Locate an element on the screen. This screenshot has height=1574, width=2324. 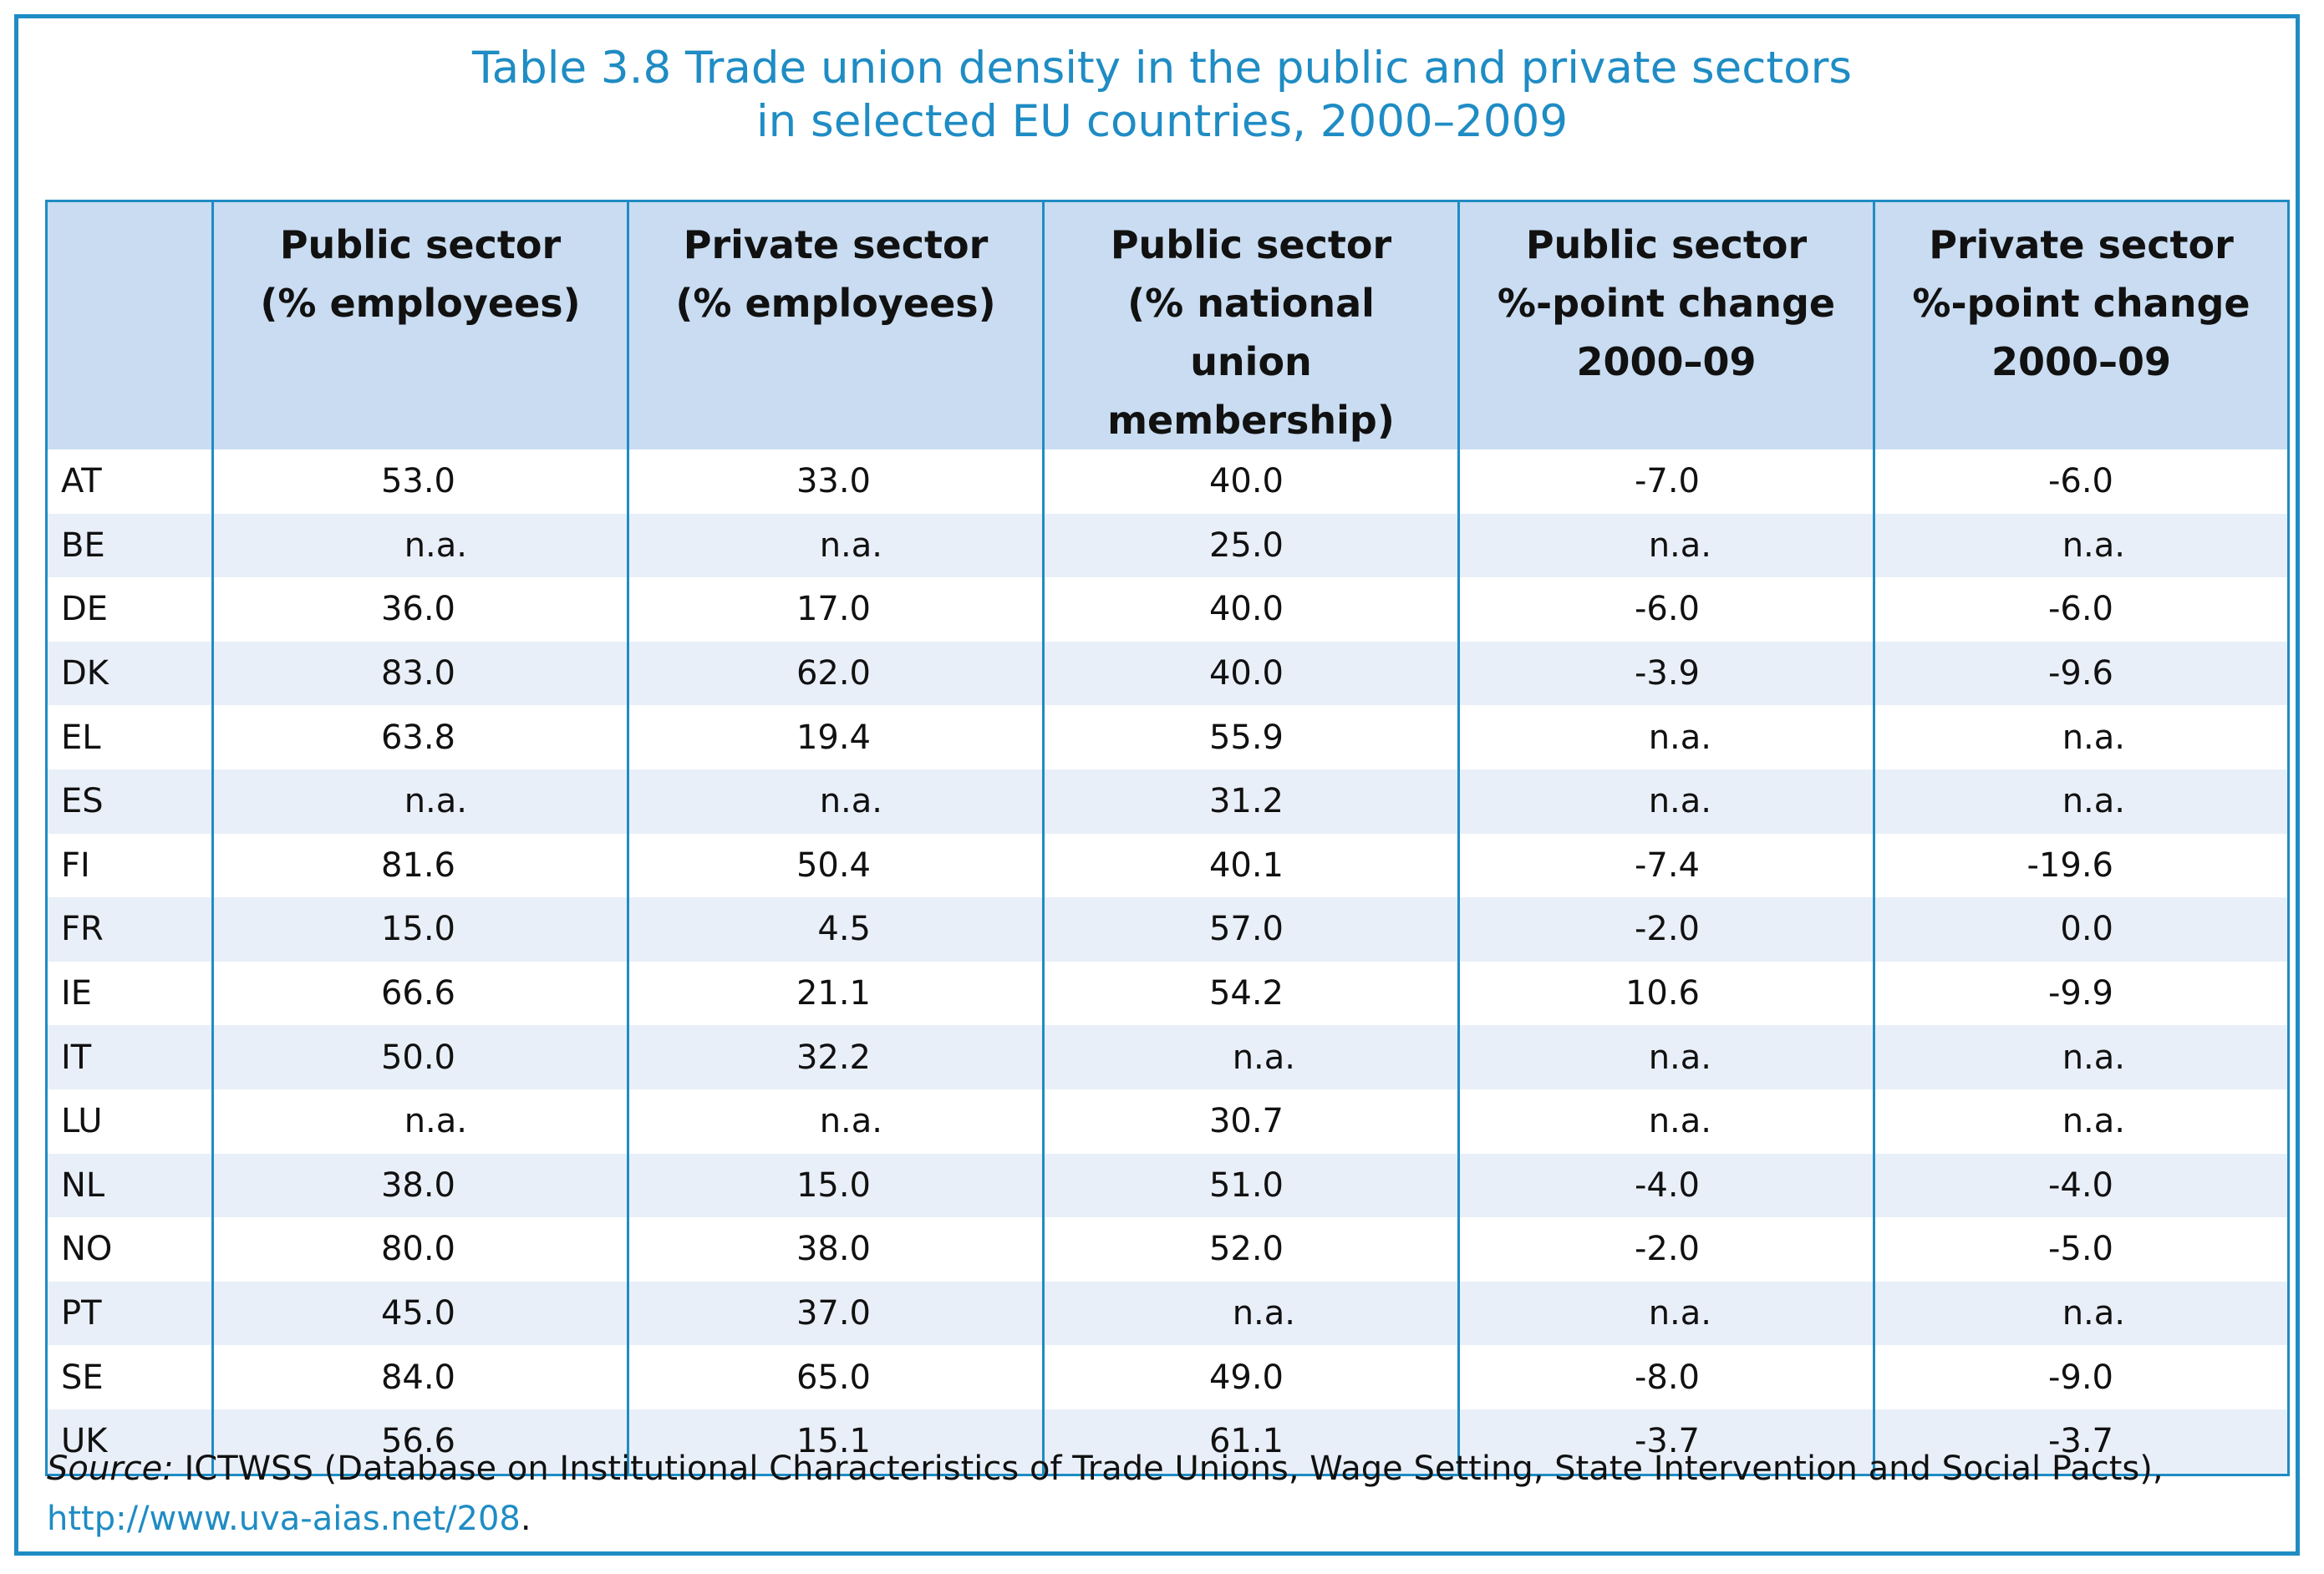
value-cell: 10.6 is located at coordinates (1665, 994).